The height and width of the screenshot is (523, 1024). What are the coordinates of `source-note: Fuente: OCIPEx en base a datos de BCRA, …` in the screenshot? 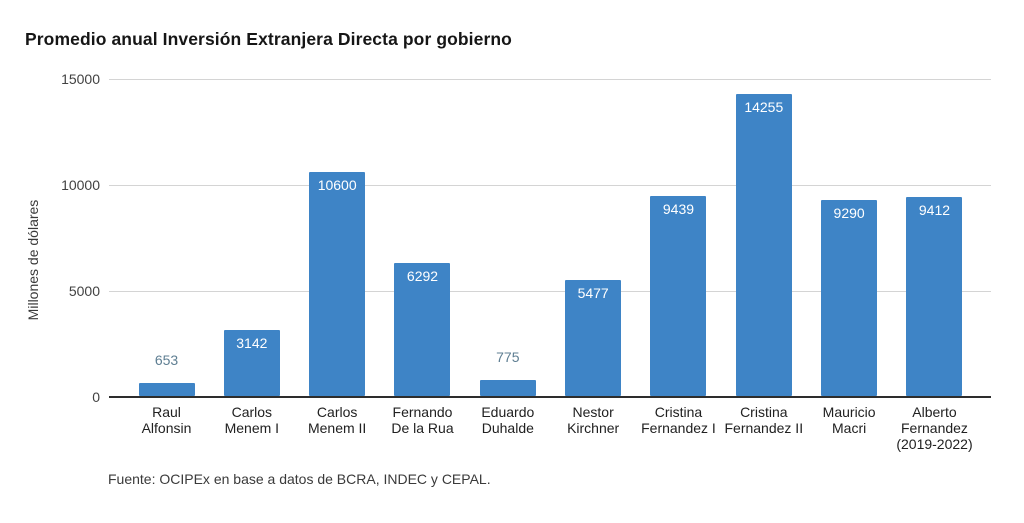 It's located at (299, 479).